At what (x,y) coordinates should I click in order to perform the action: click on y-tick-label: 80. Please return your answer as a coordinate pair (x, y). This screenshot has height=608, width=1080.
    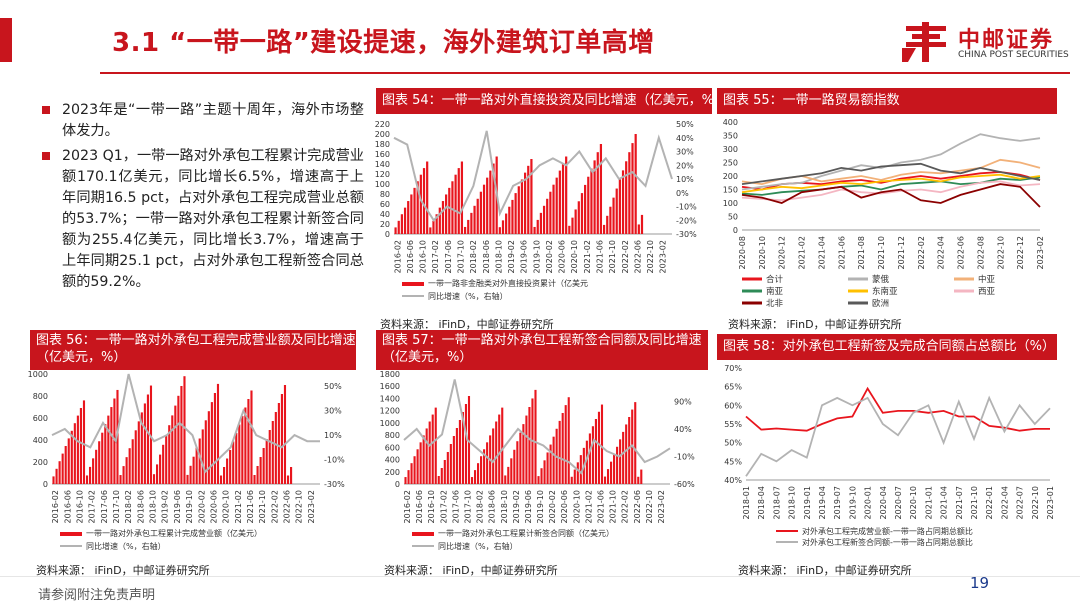
    Looking at the image, I should click on (385, 194).